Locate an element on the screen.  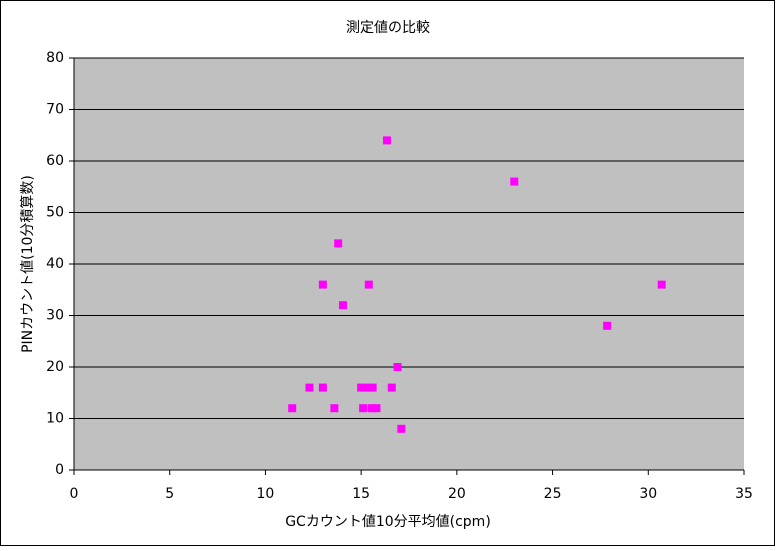
x-tick-label: 25 is located at coordinates (553, 494).